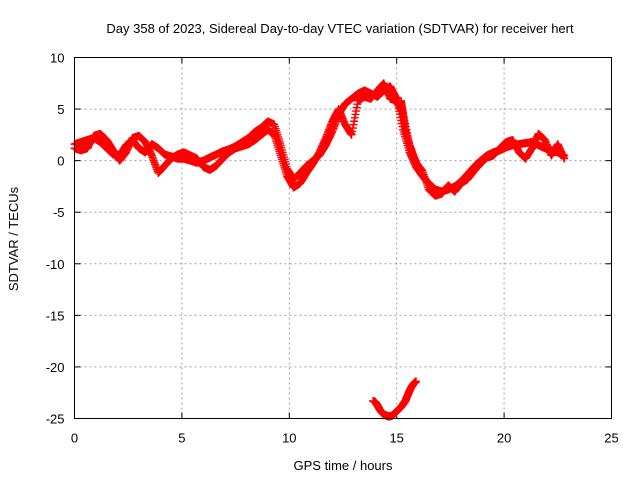 This screenshot has height=480, width=640. Describe the element at coordinates (13, 238) in the screenshot. I see `y-axis-label: SDTVAR / TECUs` at that location.